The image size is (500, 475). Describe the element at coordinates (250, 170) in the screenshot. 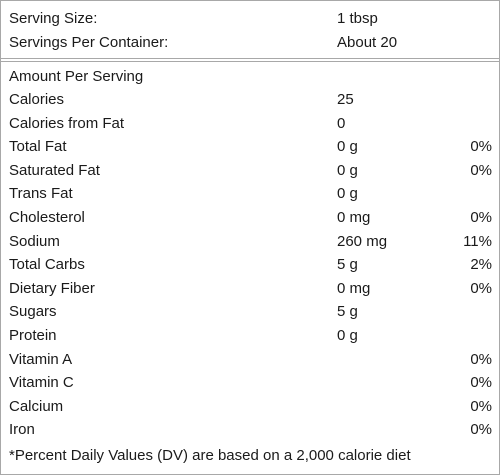

I see `nutrient-row: Saturated Fat 0 g 0%` at that location.